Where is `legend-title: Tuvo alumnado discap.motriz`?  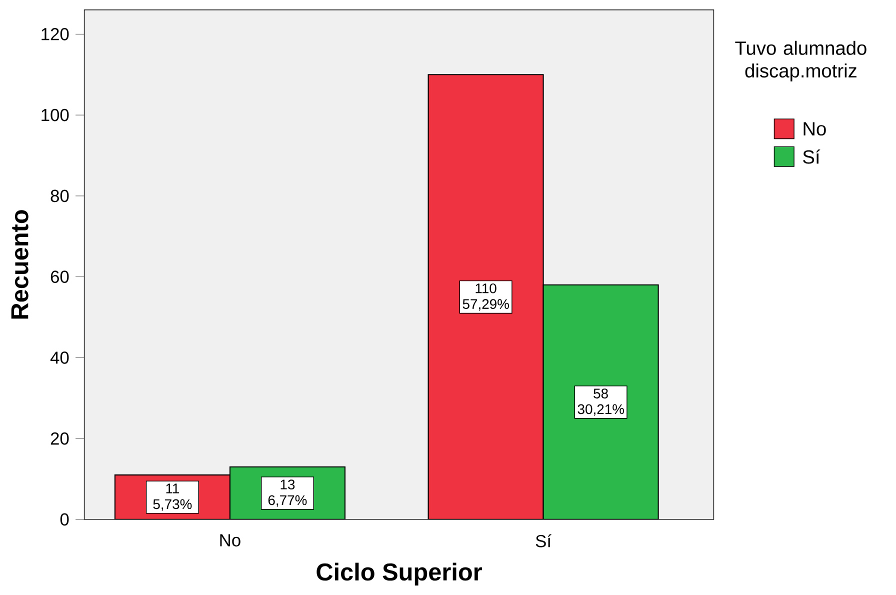
legend-title: Tuvo alumnado discap.motriz is located at coordinates (800, 61).